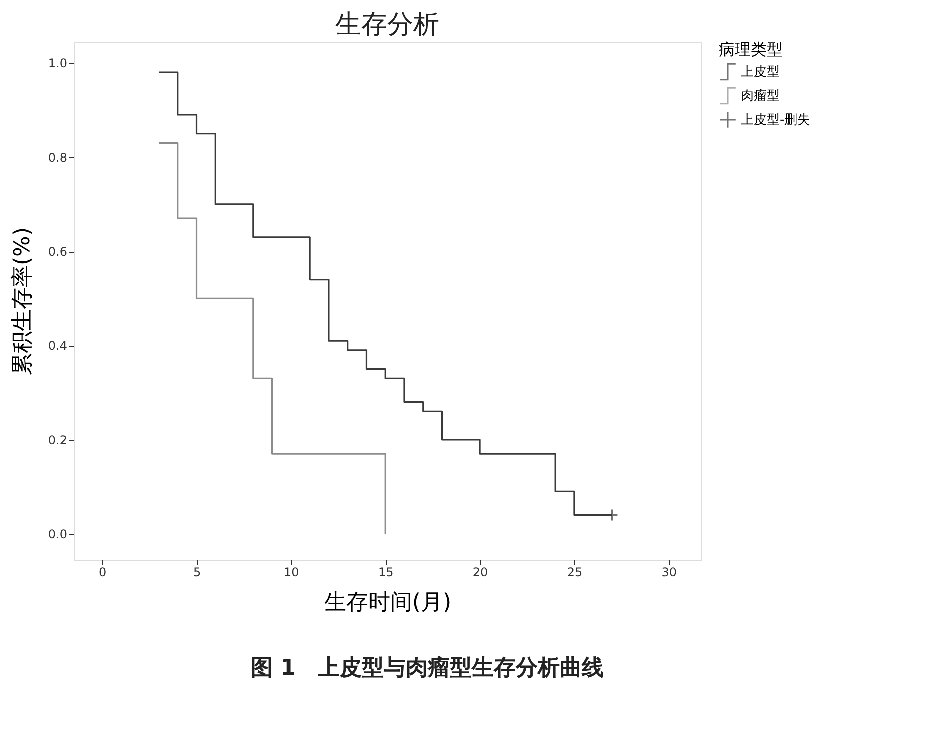 This screenshot has width=928, height=742. I want to click on y-axis-title: 累积生存率(%), so click(23, 301).